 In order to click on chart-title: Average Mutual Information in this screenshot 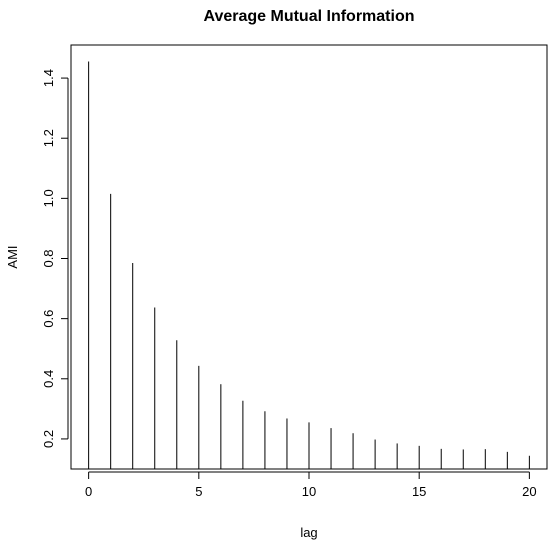, I will do `click(309, 16)`.